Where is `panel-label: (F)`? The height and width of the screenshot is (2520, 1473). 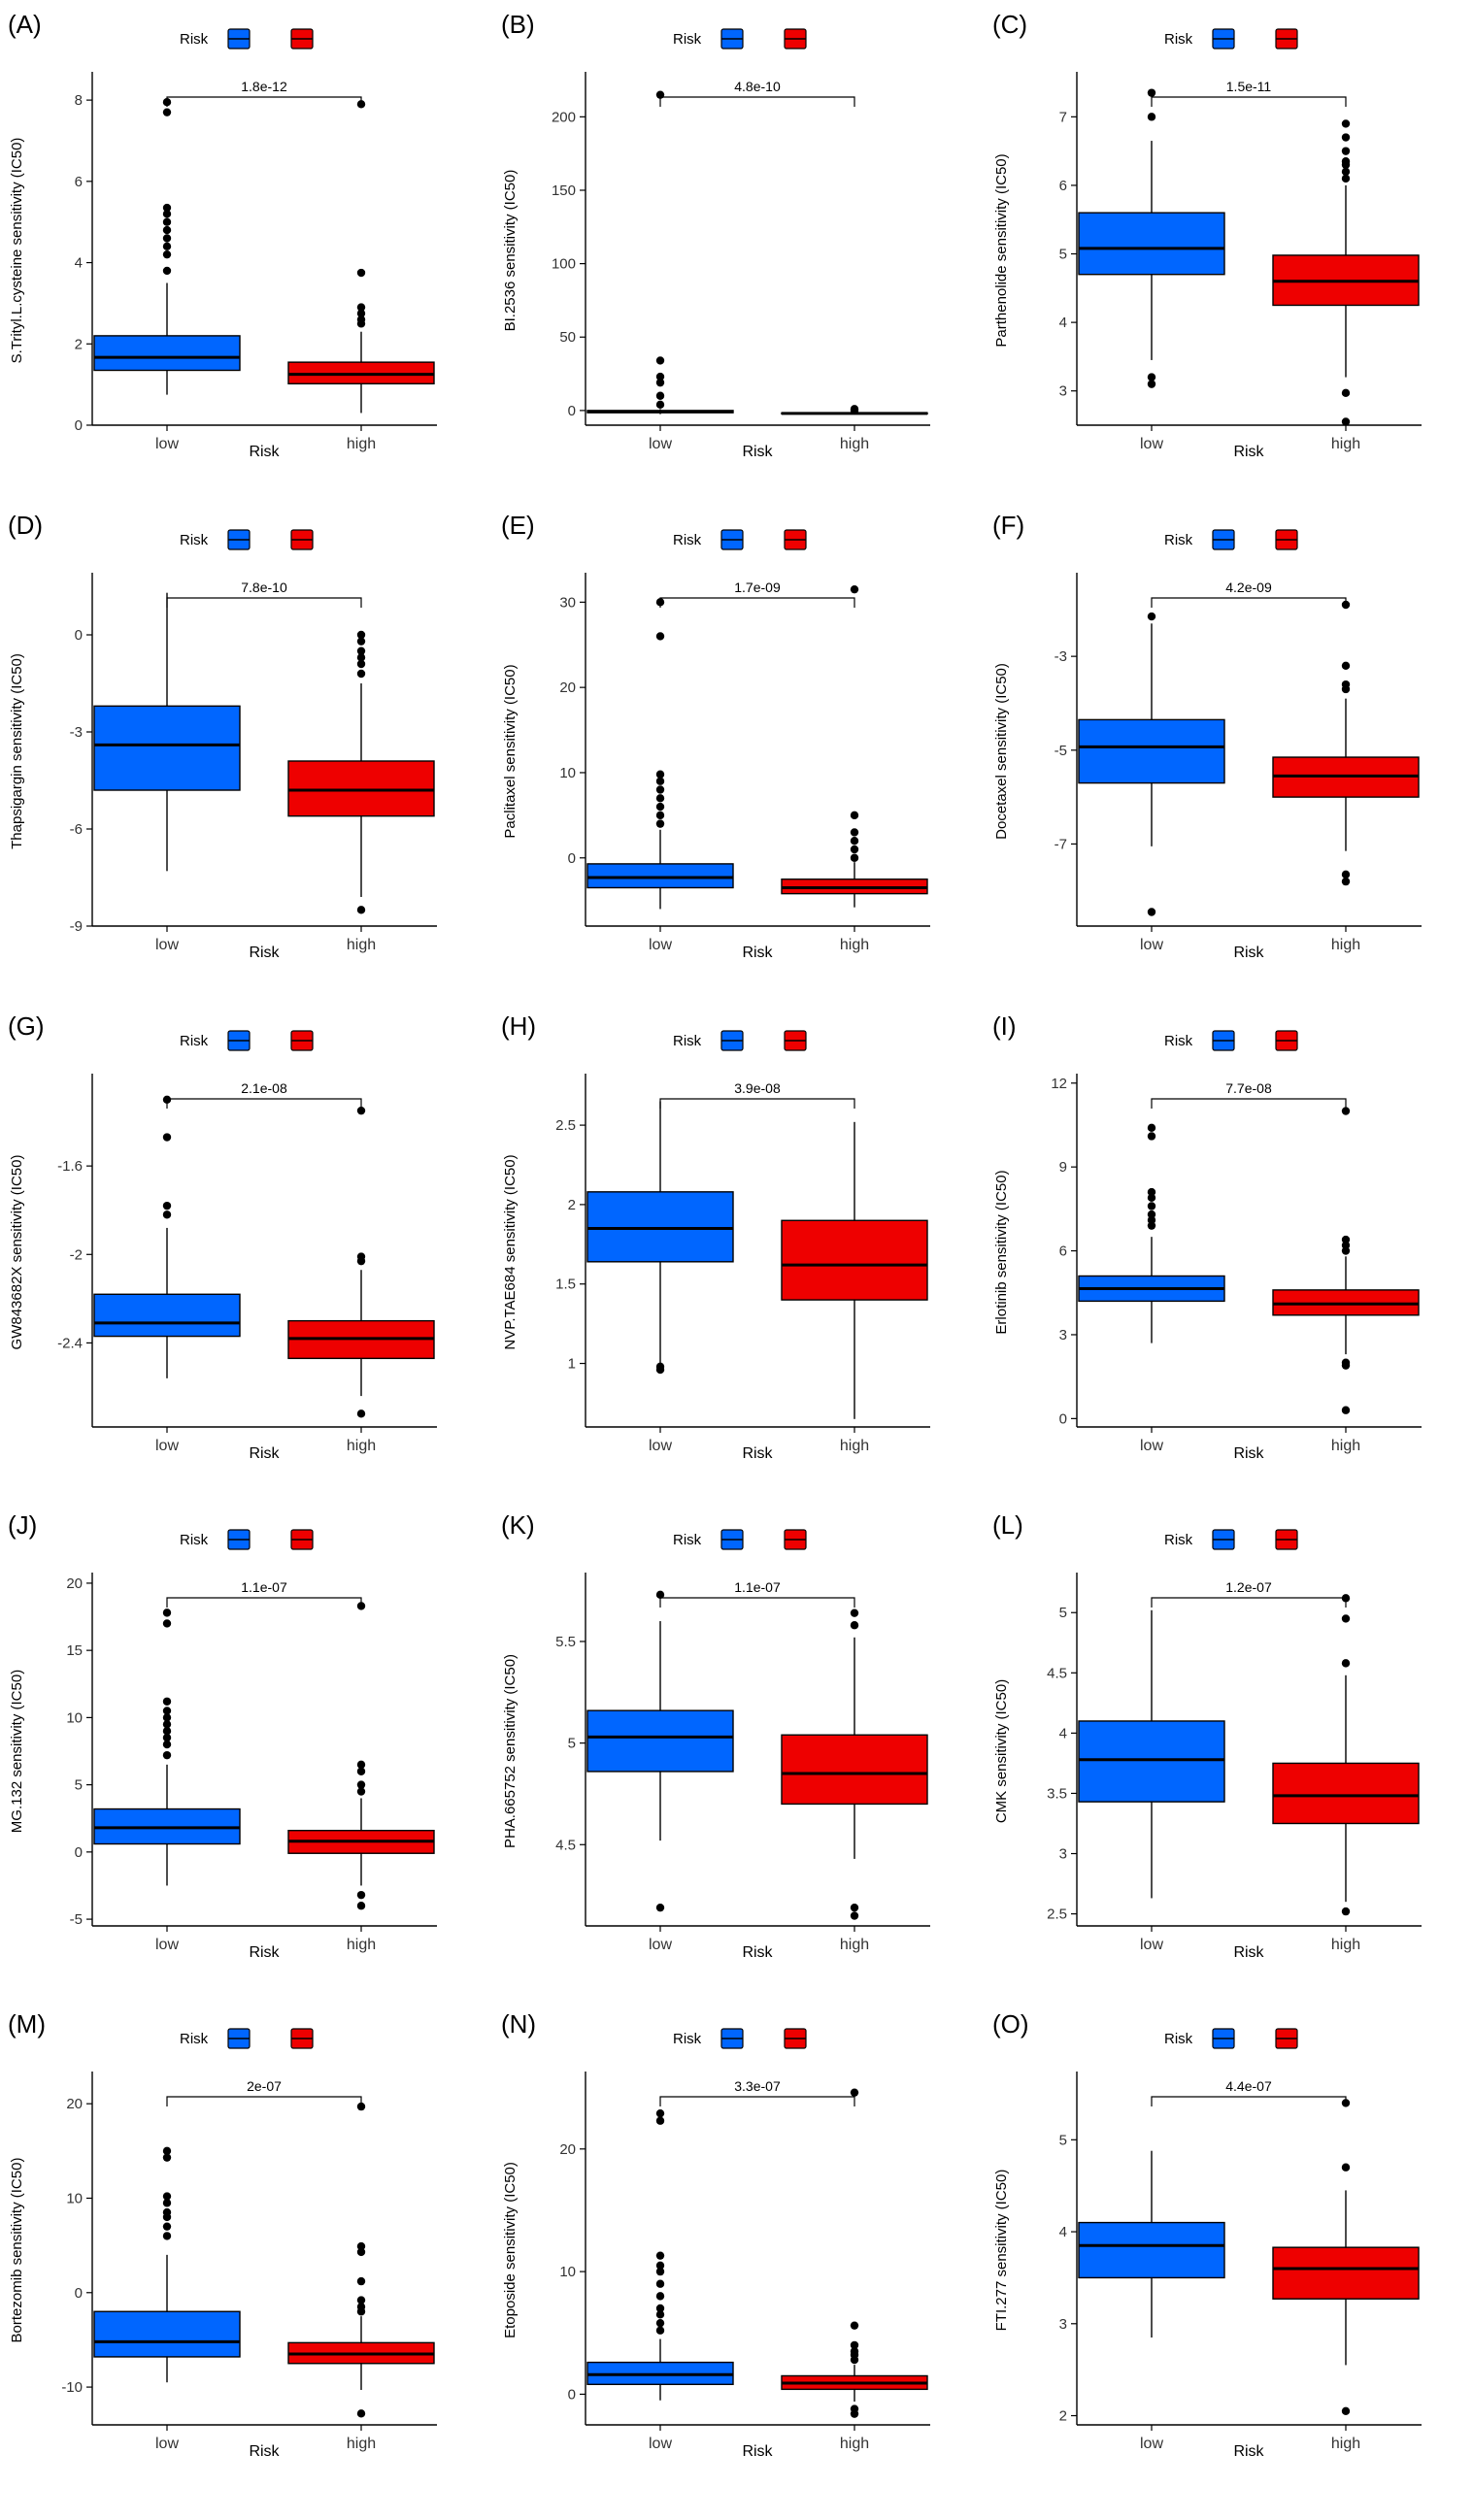
panel-label: (F) is located at coordinates (1008, 525).